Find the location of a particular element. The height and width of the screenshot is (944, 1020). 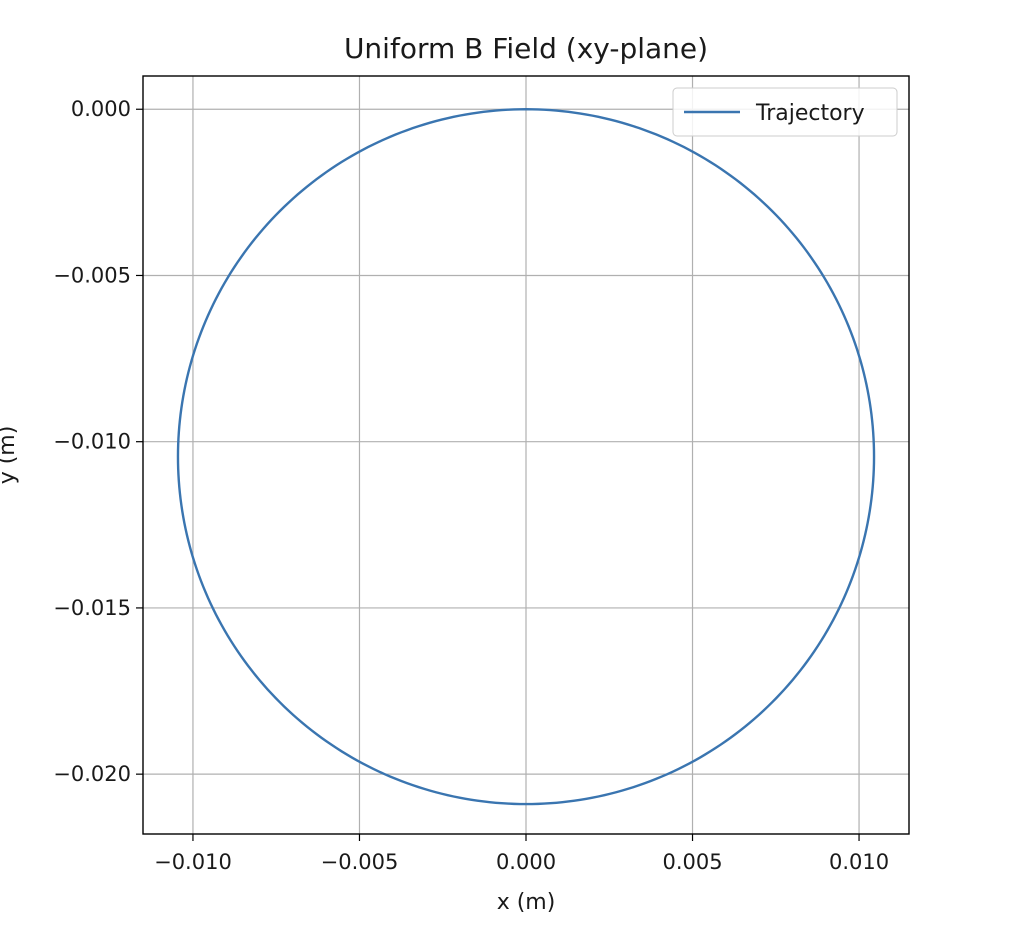

y-ticks: 0.000 −0.005 −0.010 −0.015 −0.020 is located at coordinates (98, 441).